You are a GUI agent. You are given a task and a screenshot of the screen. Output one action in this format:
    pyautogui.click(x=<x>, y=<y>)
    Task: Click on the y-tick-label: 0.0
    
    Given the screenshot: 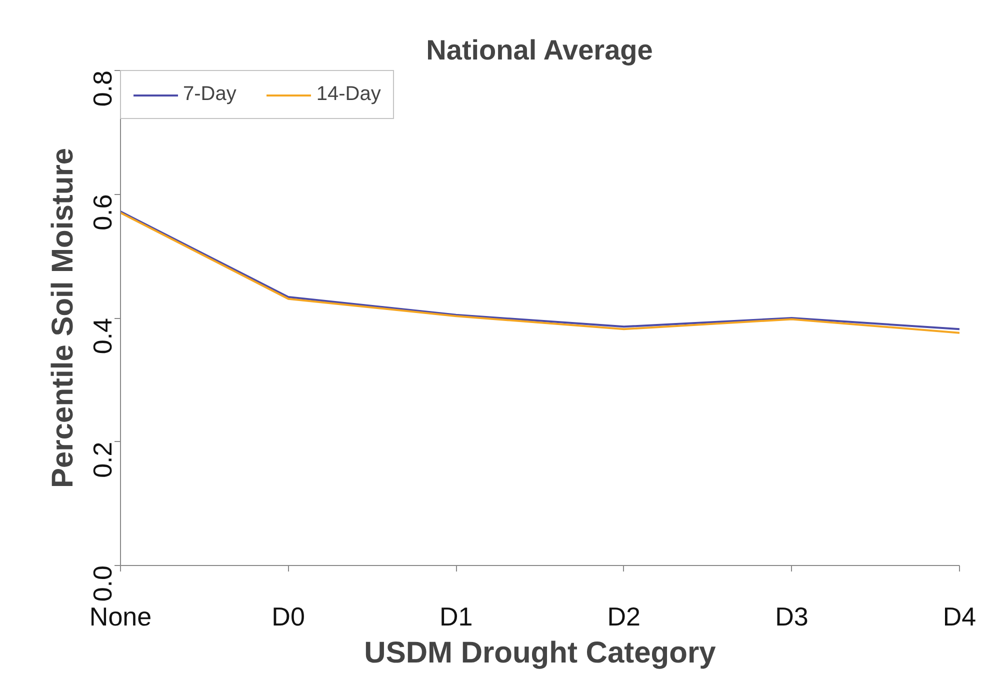 What is the action you would take?
    pyautogui.click(x=103, y=583)
    